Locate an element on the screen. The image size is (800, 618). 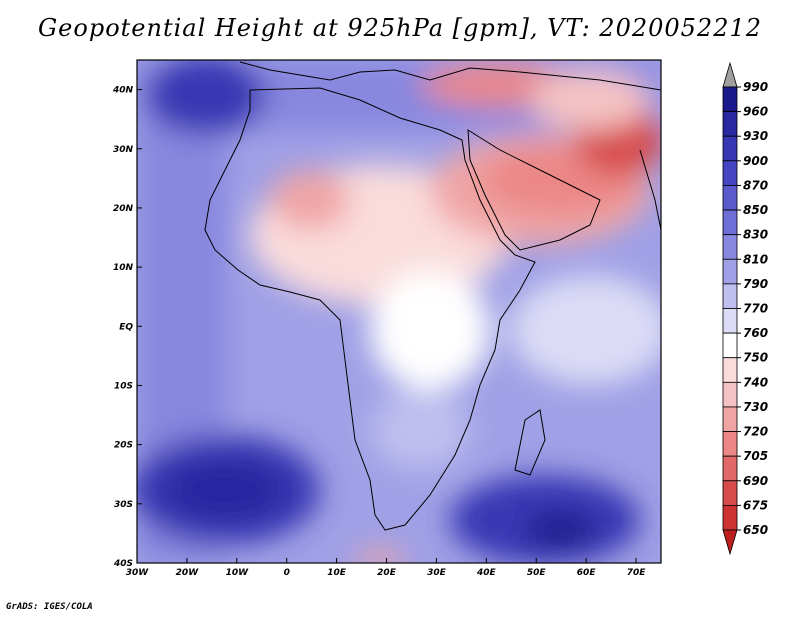
lon-label: 30W is located at coordinates (138, 573).